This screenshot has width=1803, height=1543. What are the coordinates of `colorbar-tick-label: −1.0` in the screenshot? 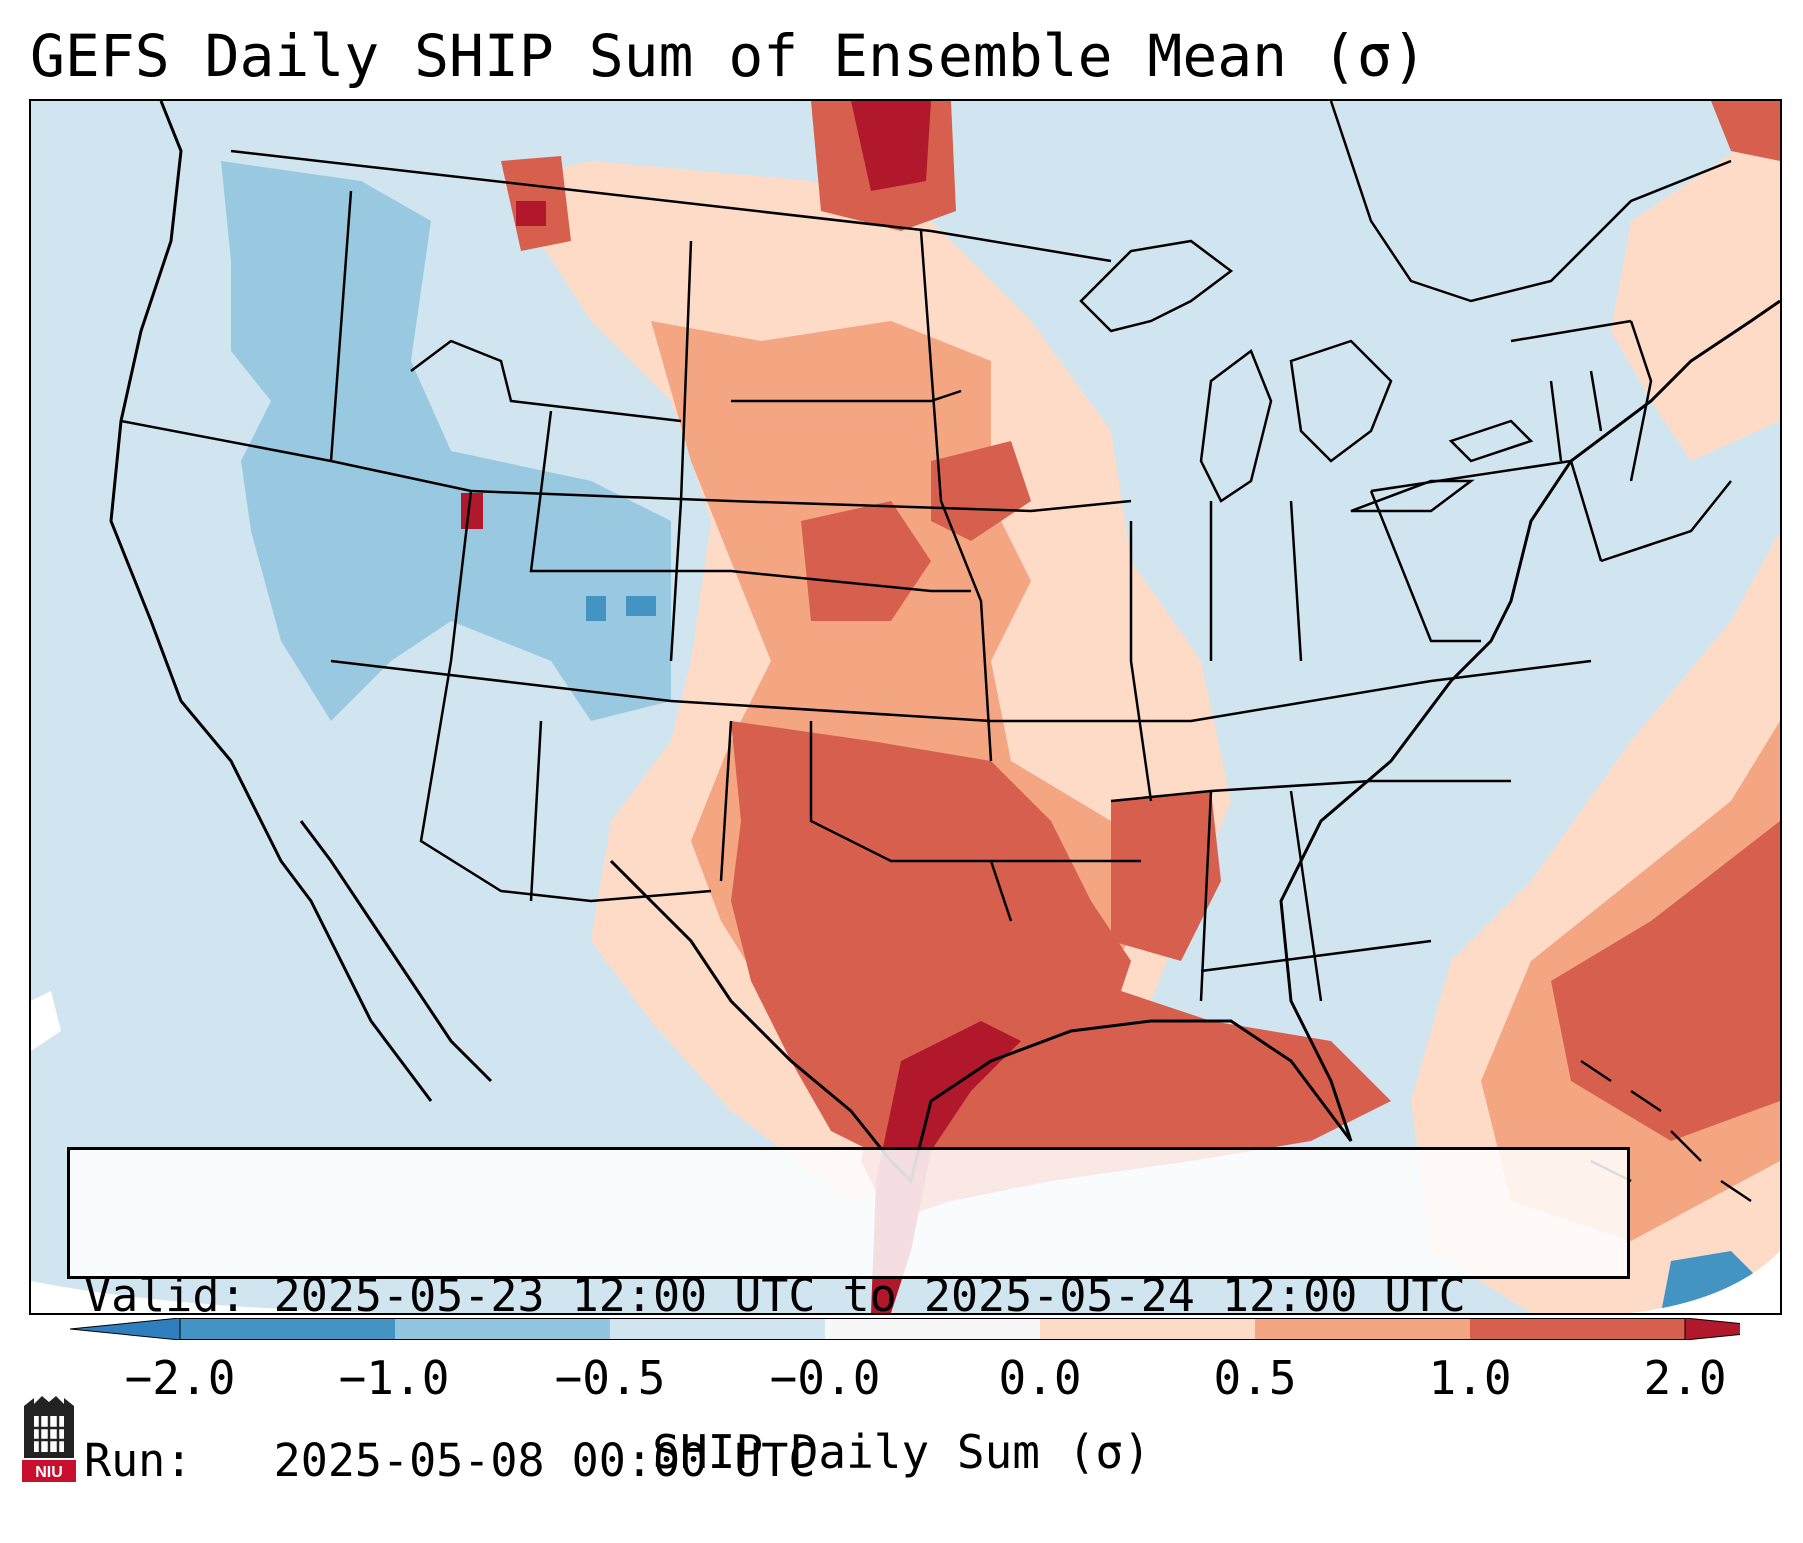 It's located at (394, 1378).